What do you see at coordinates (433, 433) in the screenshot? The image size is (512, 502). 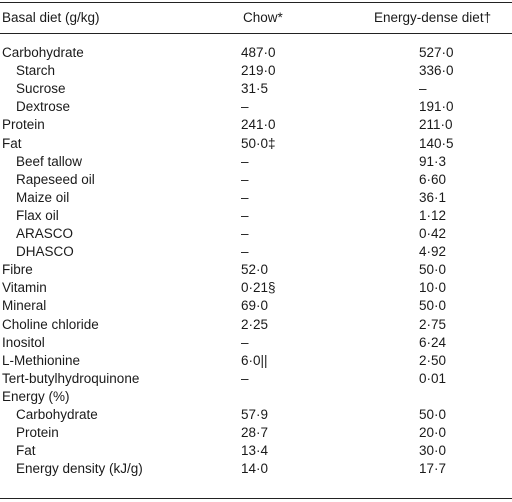 I see `energy-dense-value: 20·0` at bounding box center [433, 433].